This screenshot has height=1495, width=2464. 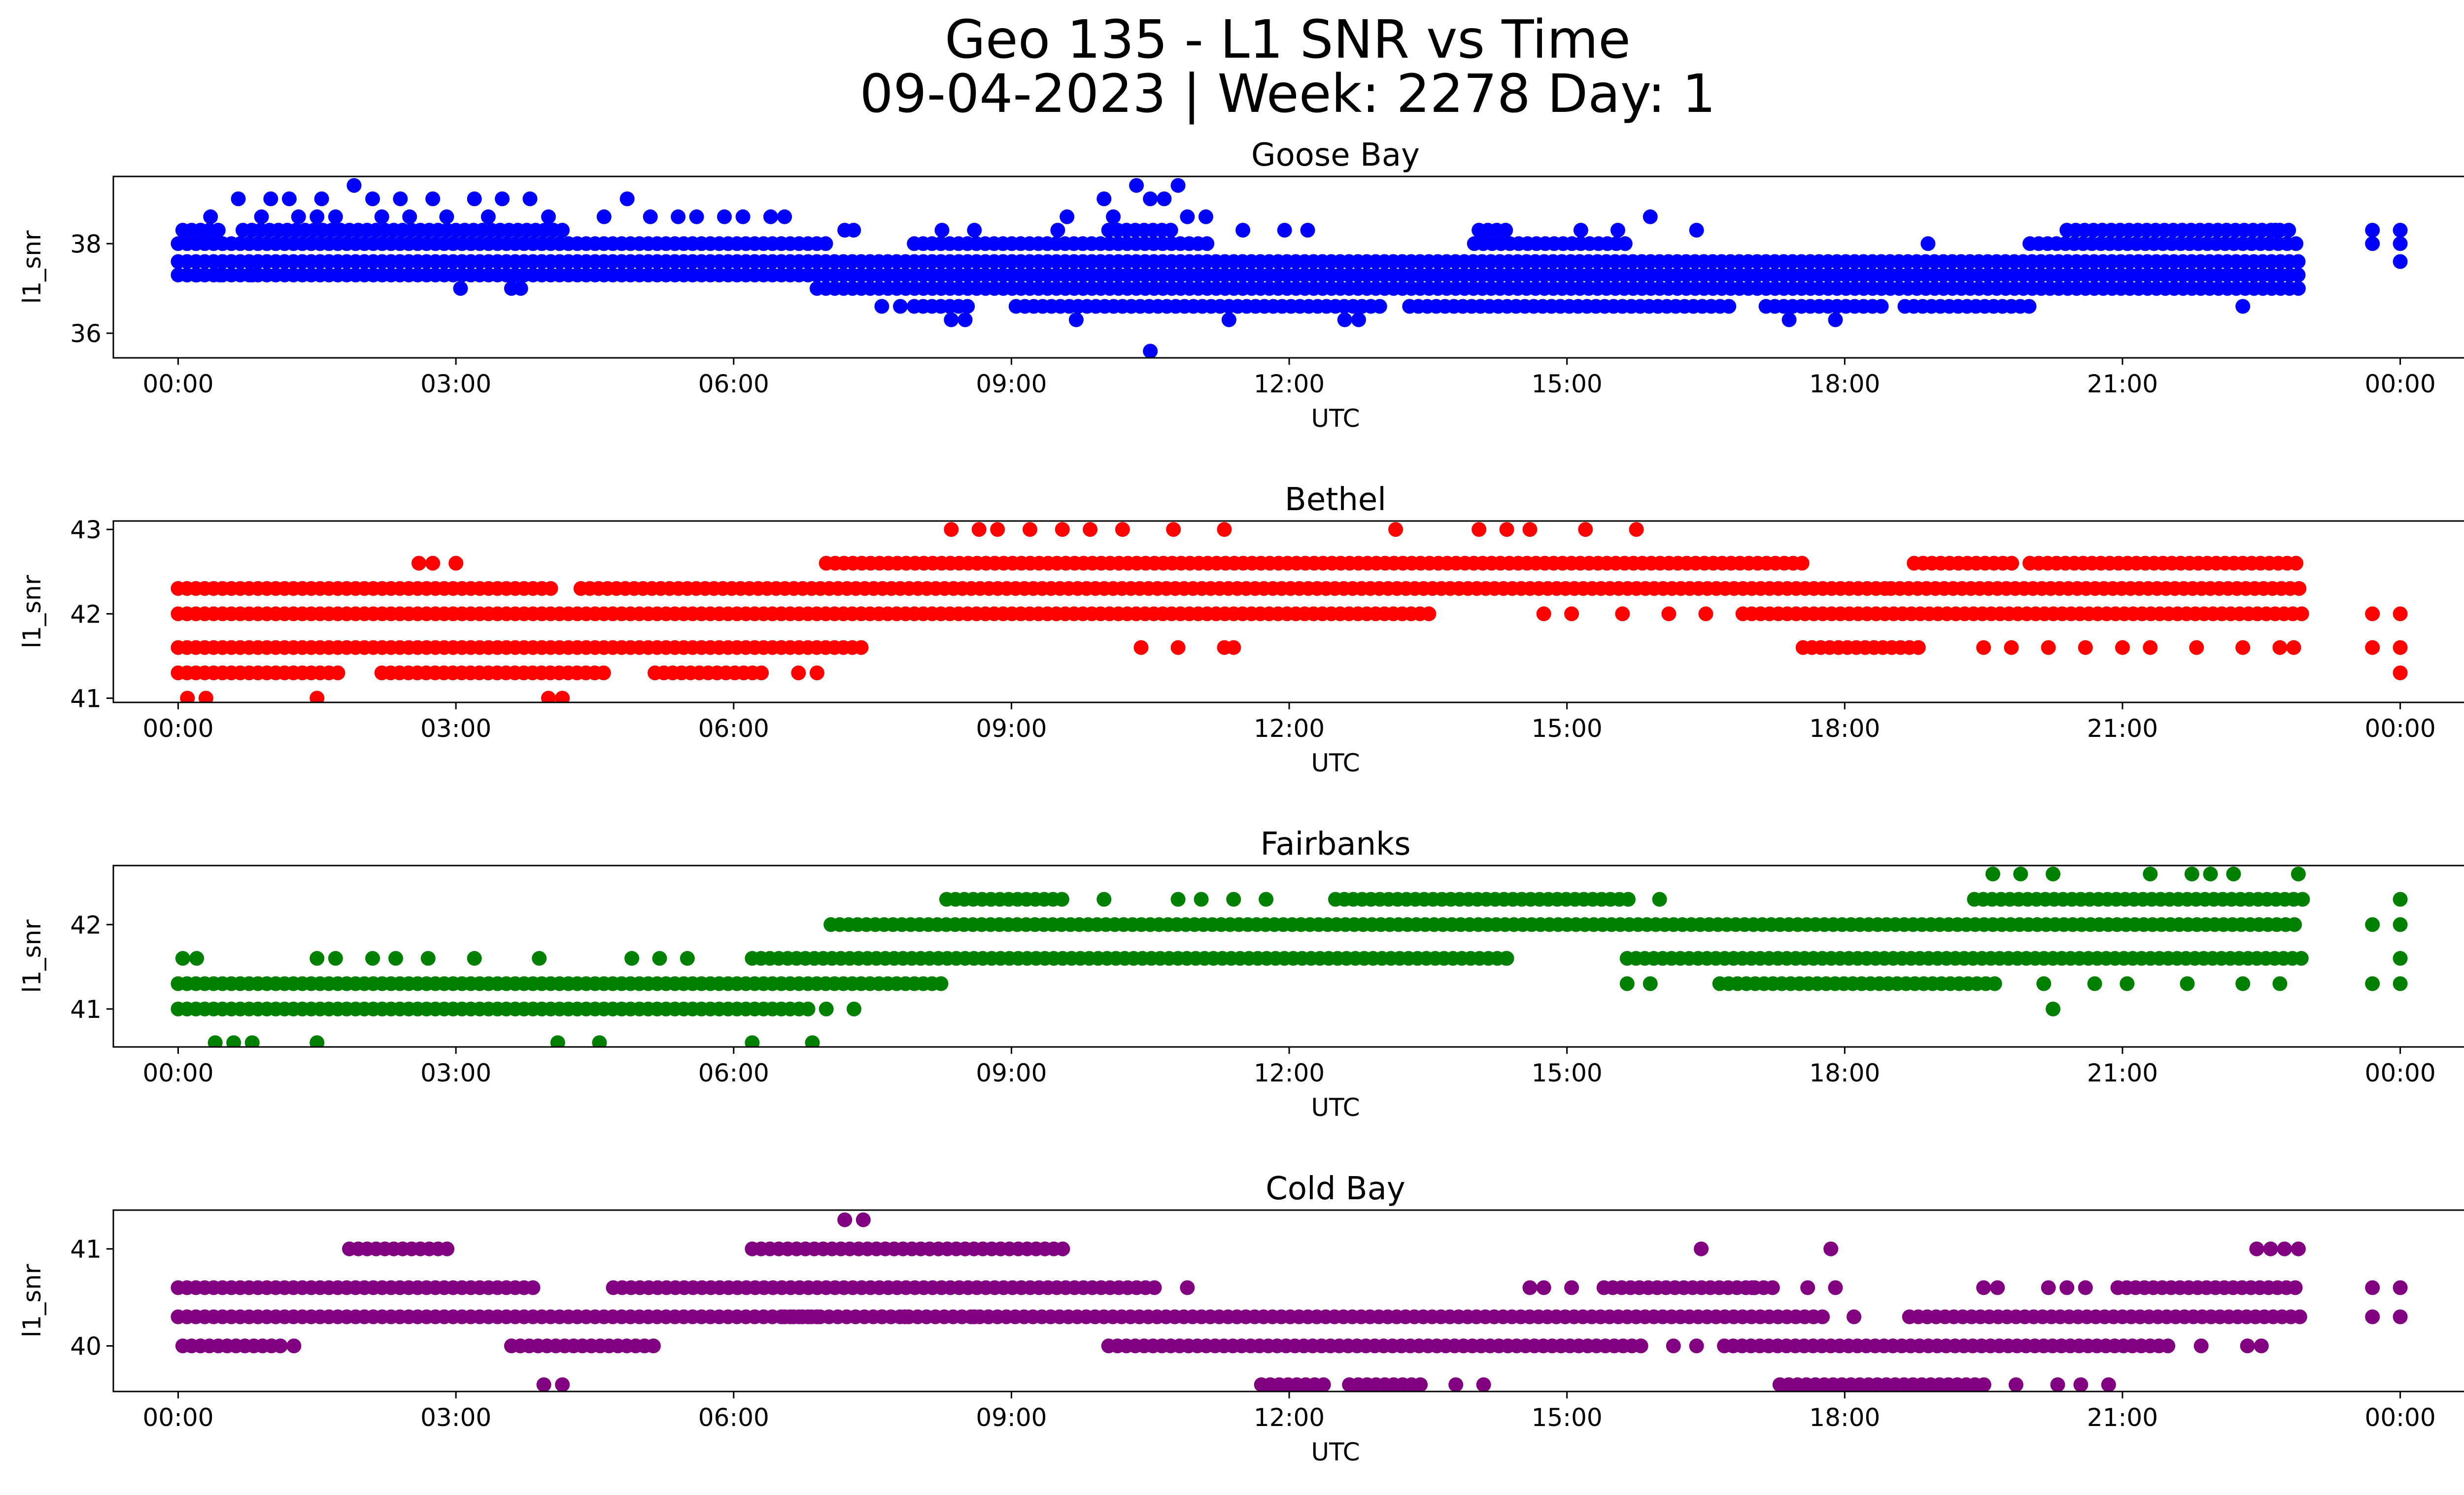 What do you see at coordinates (1335, 500) in the screenshot?
I see `subplot-title: Bethel` at bounding box center [1335, 500].